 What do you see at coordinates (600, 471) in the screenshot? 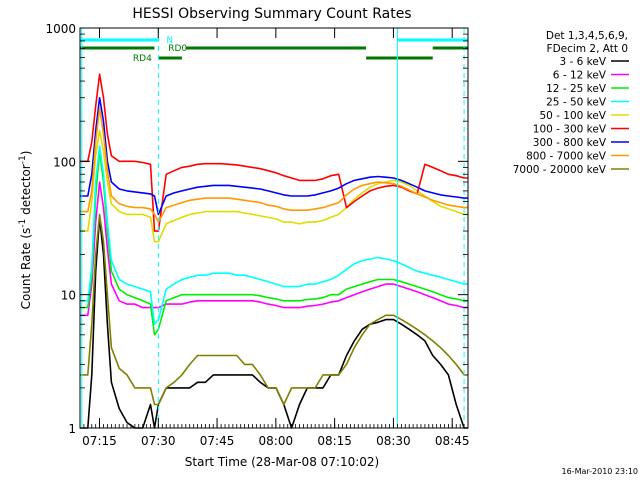
I see `generation-timestamp: 16-Mar-2010 23:10` at bounding box center [600, 471].